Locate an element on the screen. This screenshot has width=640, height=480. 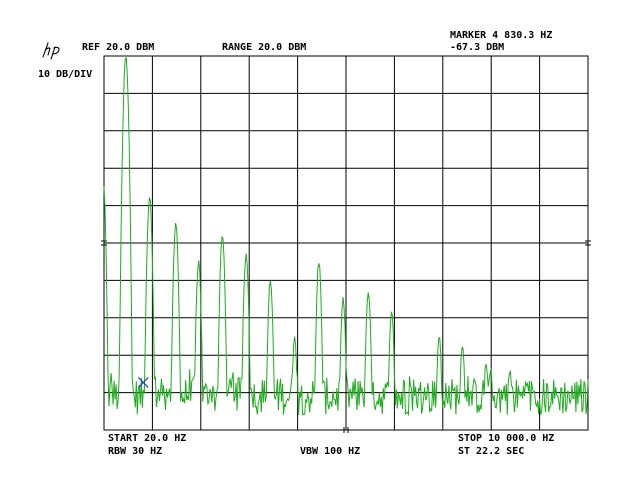
marker-readout-label: MARKER 4 830.3 HZ is located at coordinates (501, 35).